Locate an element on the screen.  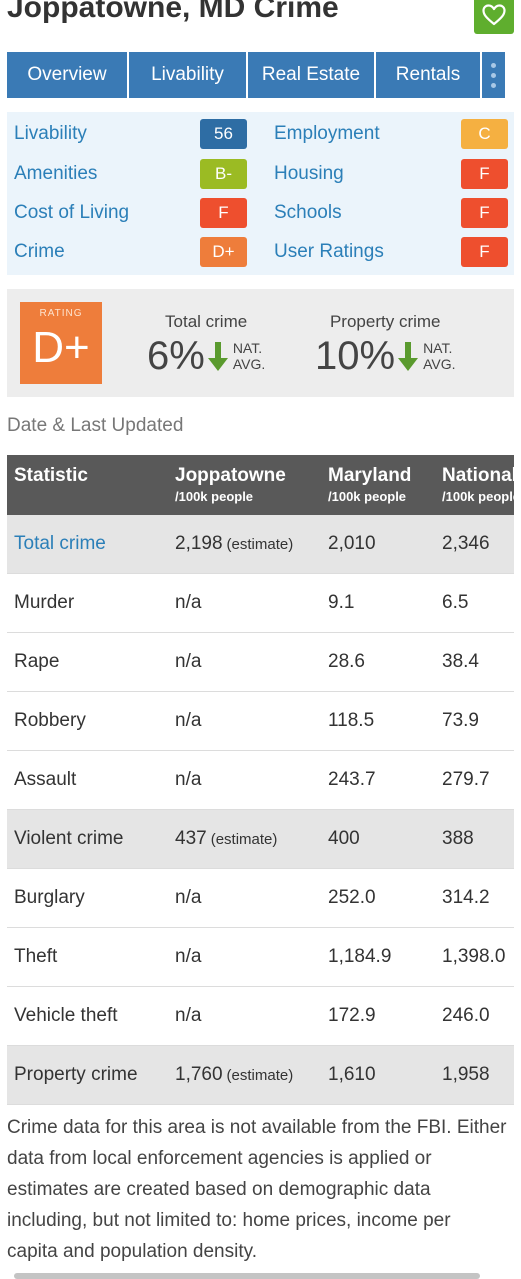
total-crime-stat: Total crime 6% NAT. AVG. is located at coordinates (206, 345).